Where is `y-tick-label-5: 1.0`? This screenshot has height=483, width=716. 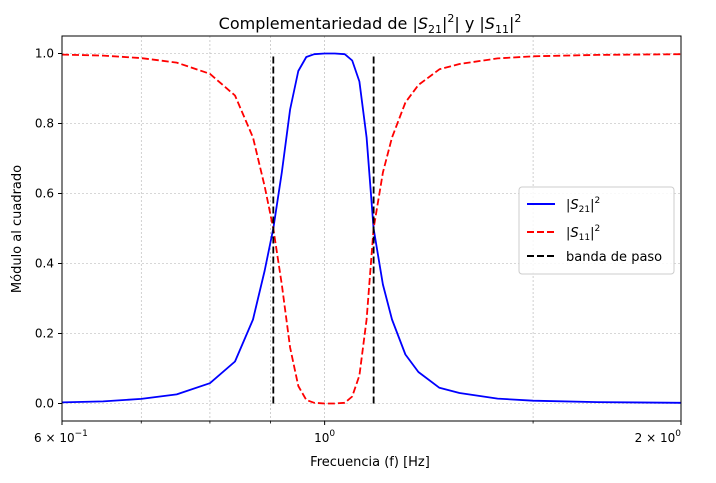 y-tick-label-5: 1.0 is located at coordinates (44, 54).